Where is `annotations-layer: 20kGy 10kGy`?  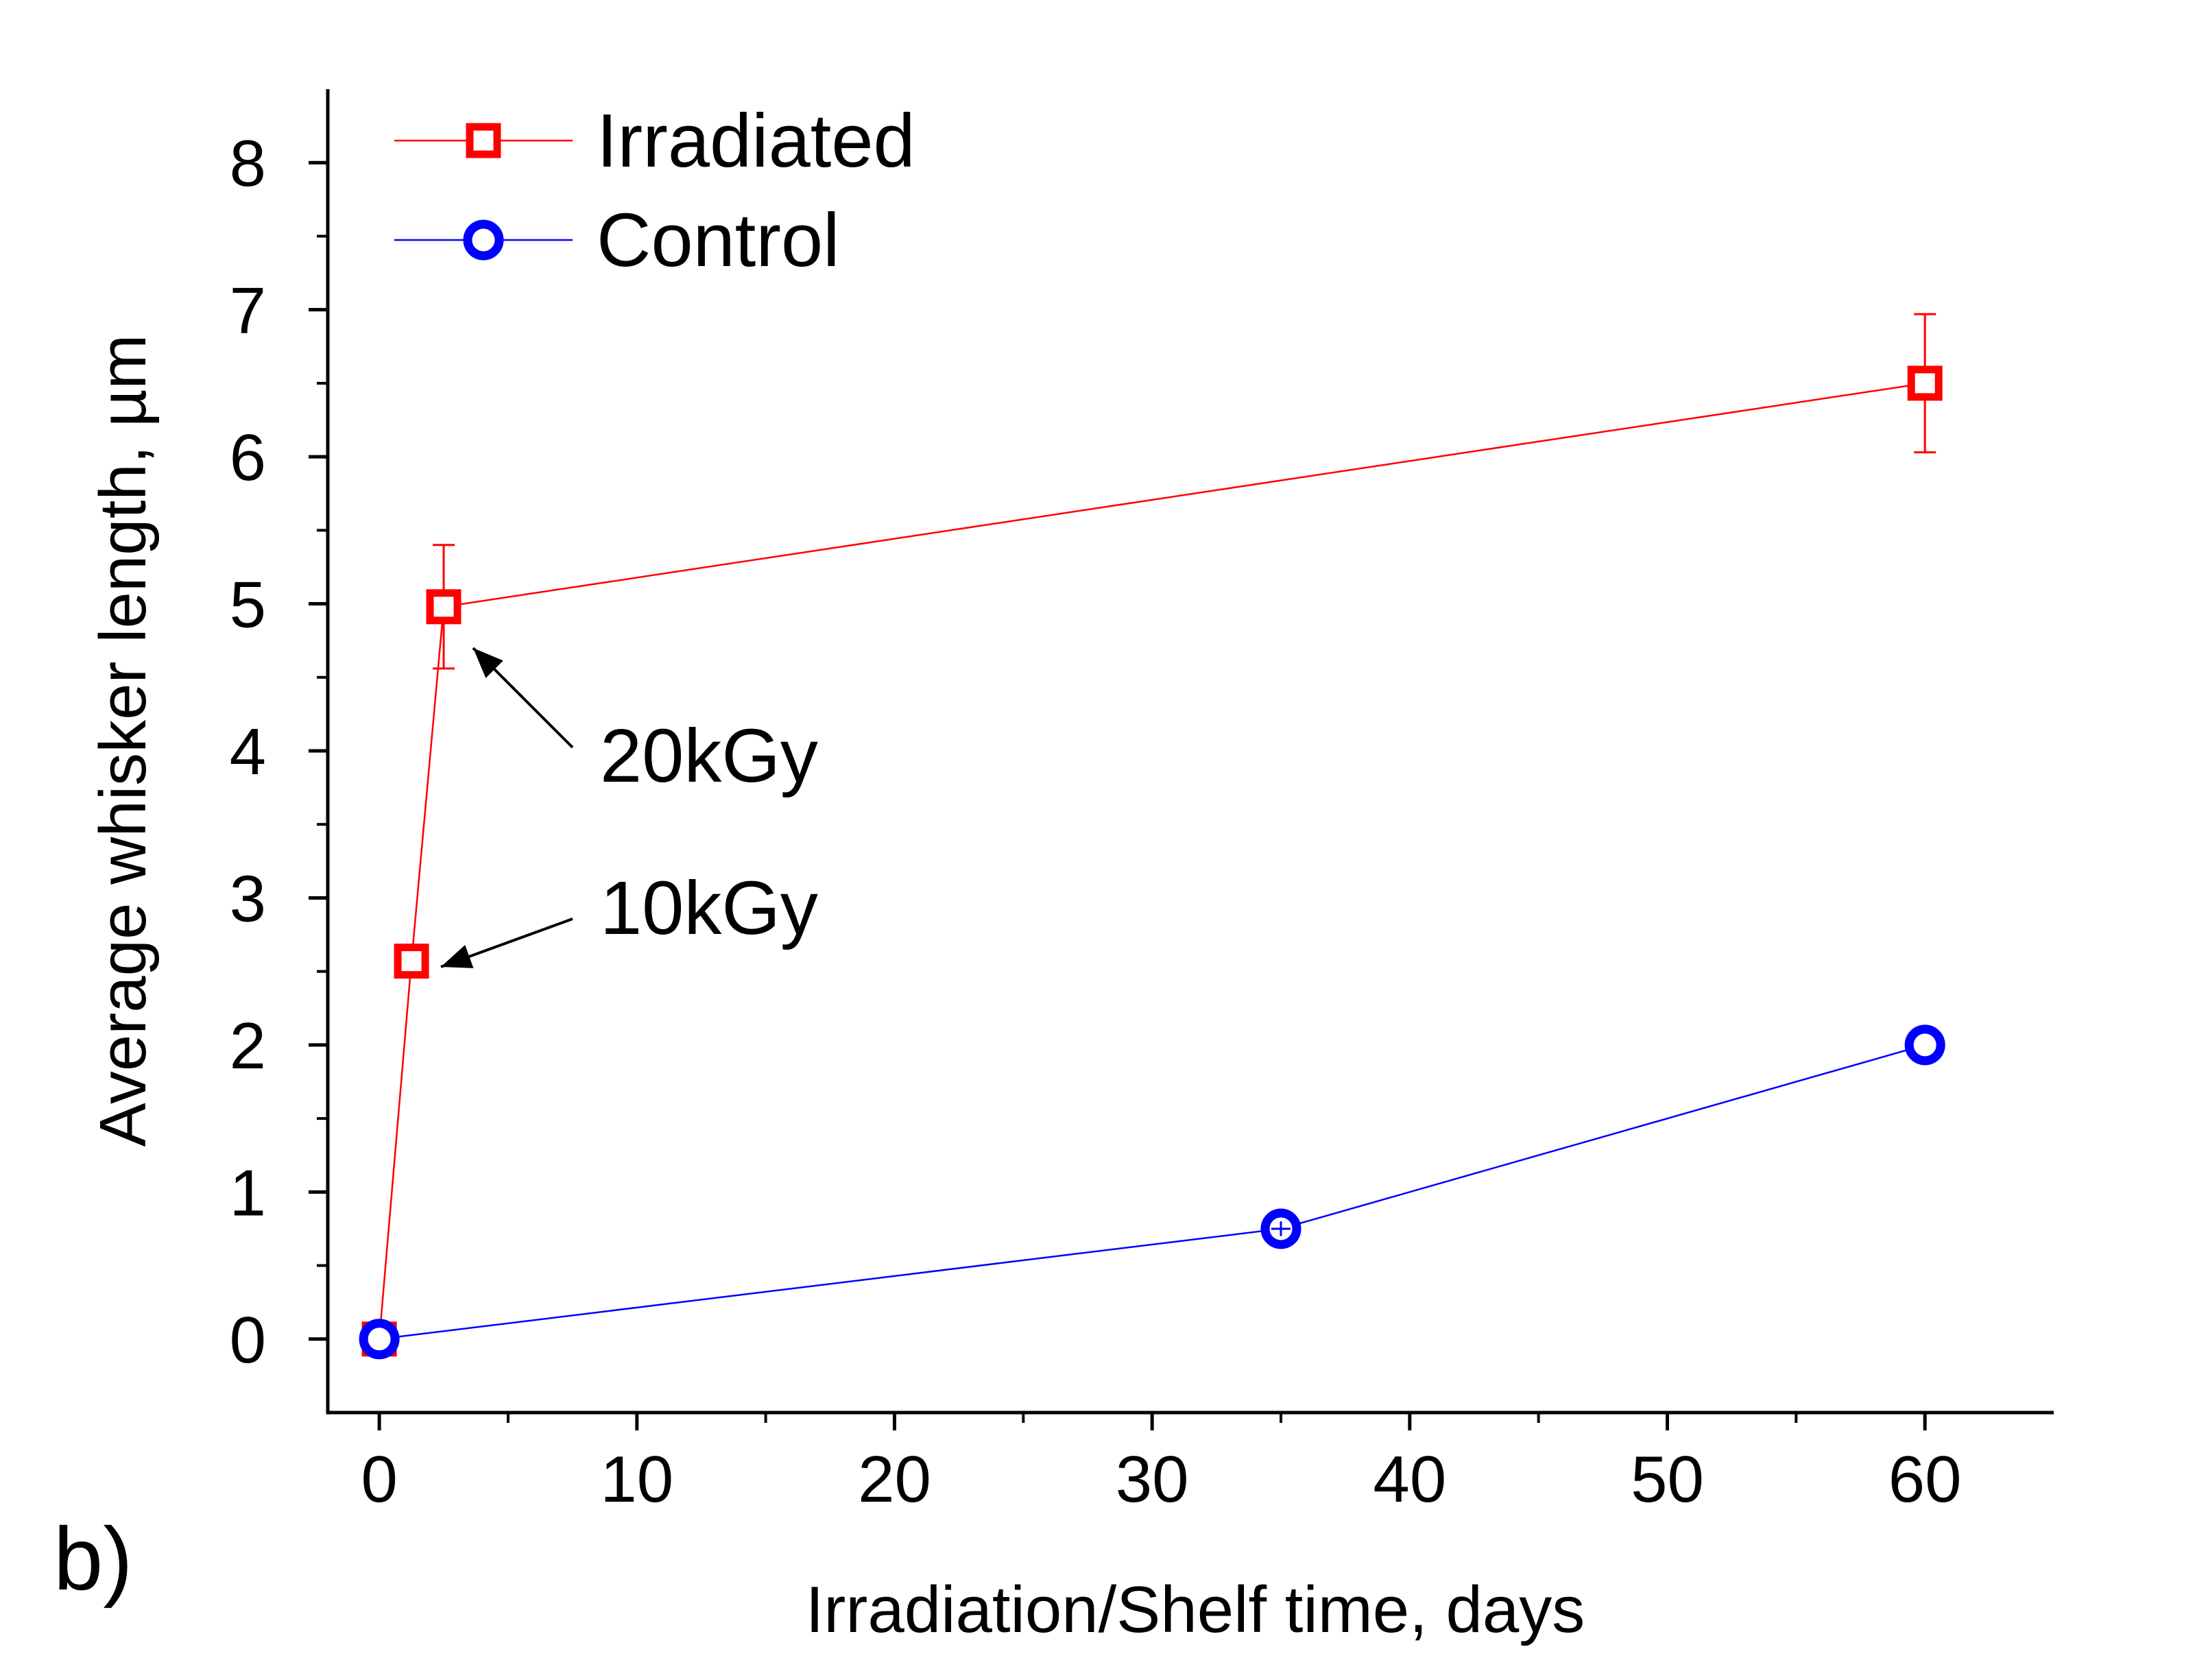
annotations-layer: 20kGy 10kGy is located at coordinates (629, 807).